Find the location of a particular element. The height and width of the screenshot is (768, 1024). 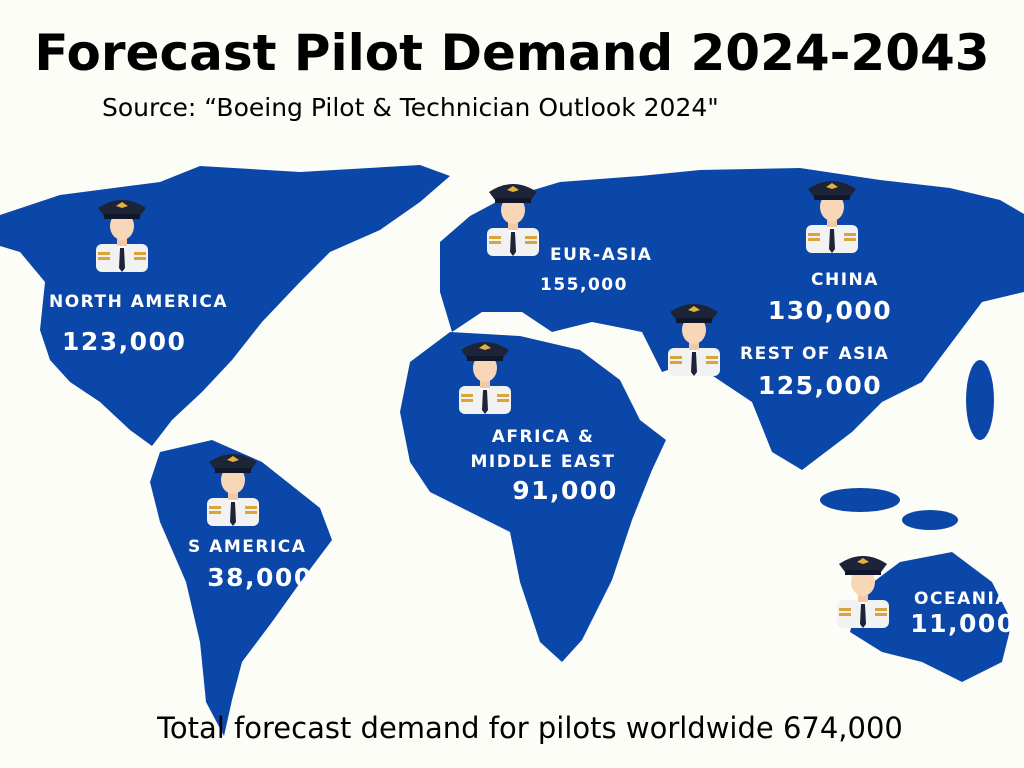

region-demand: 38,000 is located at coordinates (259, 577).